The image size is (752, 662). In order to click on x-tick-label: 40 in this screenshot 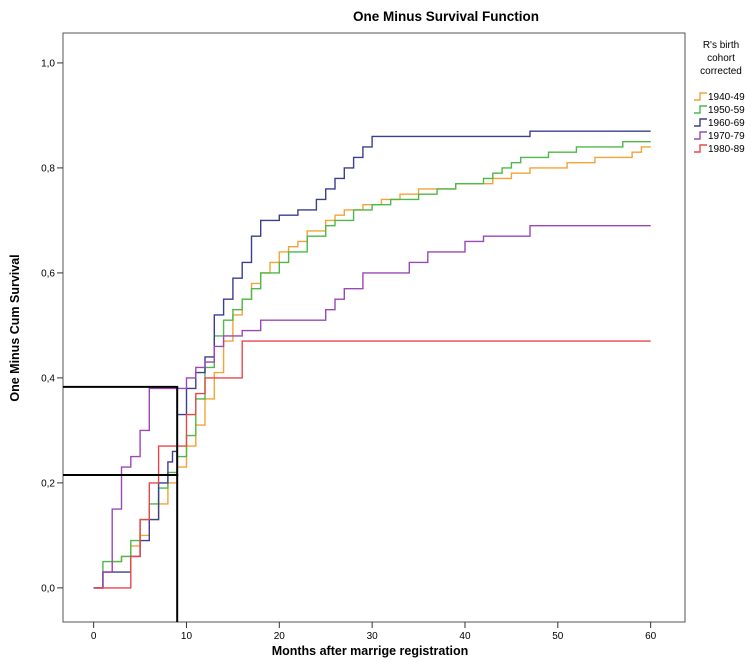, I will do `click(465, 636)`.